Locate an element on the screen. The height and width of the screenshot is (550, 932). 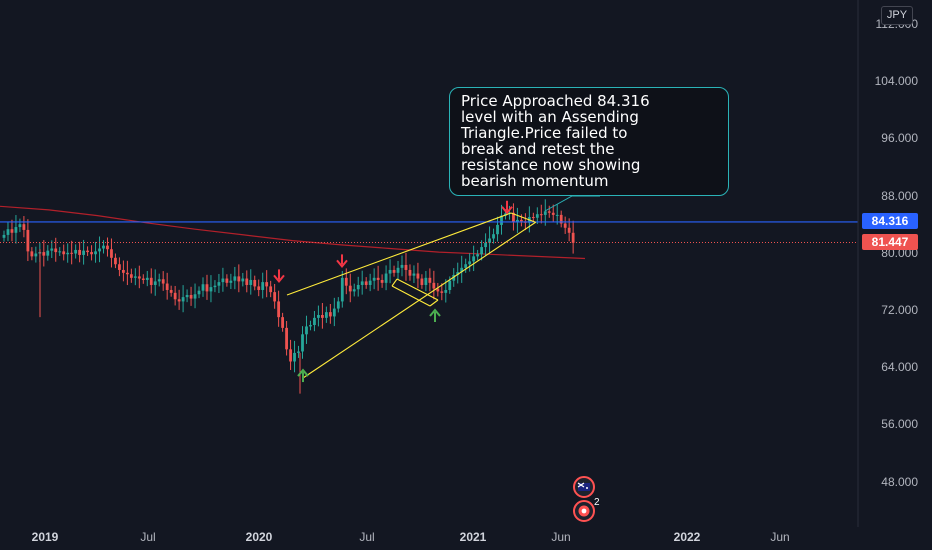
y-tick-label: 72.000 is located at coordinates (899, 310).